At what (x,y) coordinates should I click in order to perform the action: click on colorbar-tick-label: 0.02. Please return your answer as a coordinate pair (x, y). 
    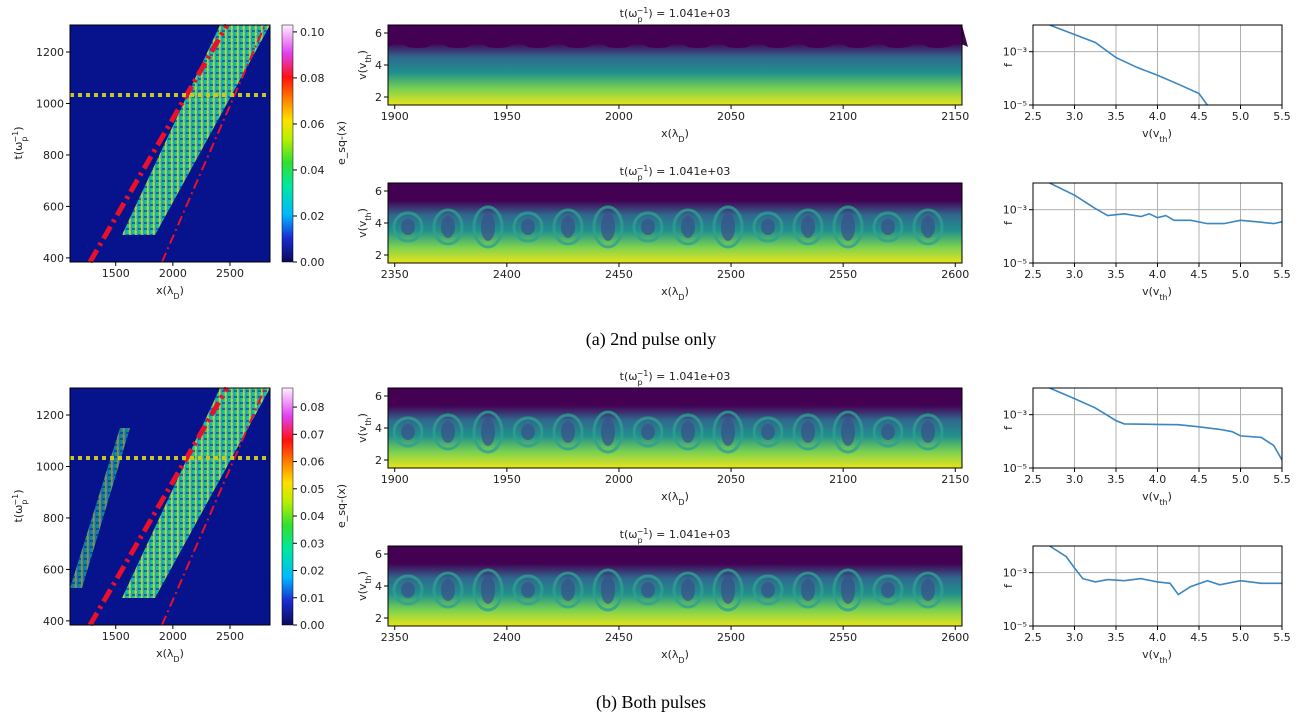
    Looking at the image, I should click on (312, 216).